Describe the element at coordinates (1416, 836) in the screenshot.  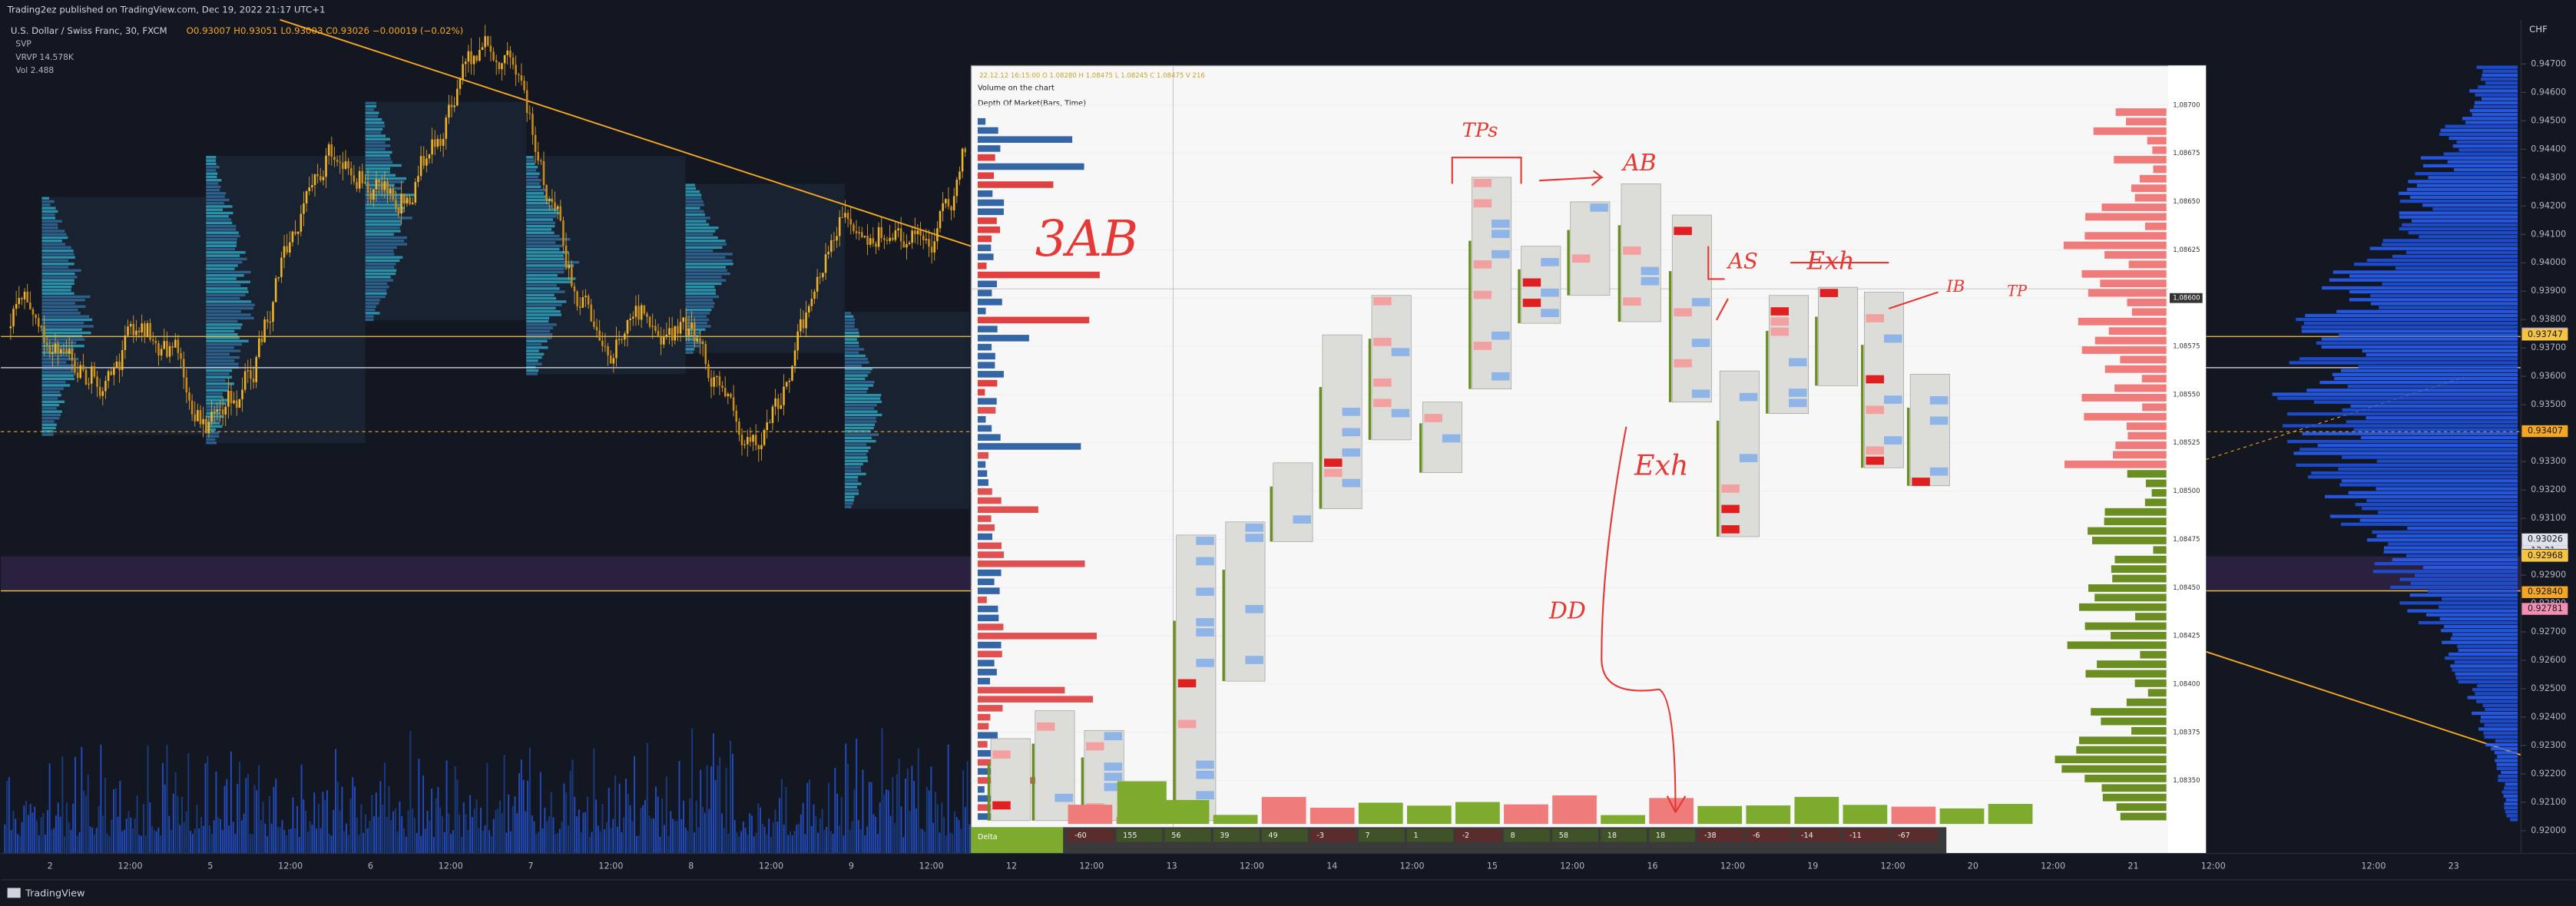
I see `delta-value: 1` at that location.